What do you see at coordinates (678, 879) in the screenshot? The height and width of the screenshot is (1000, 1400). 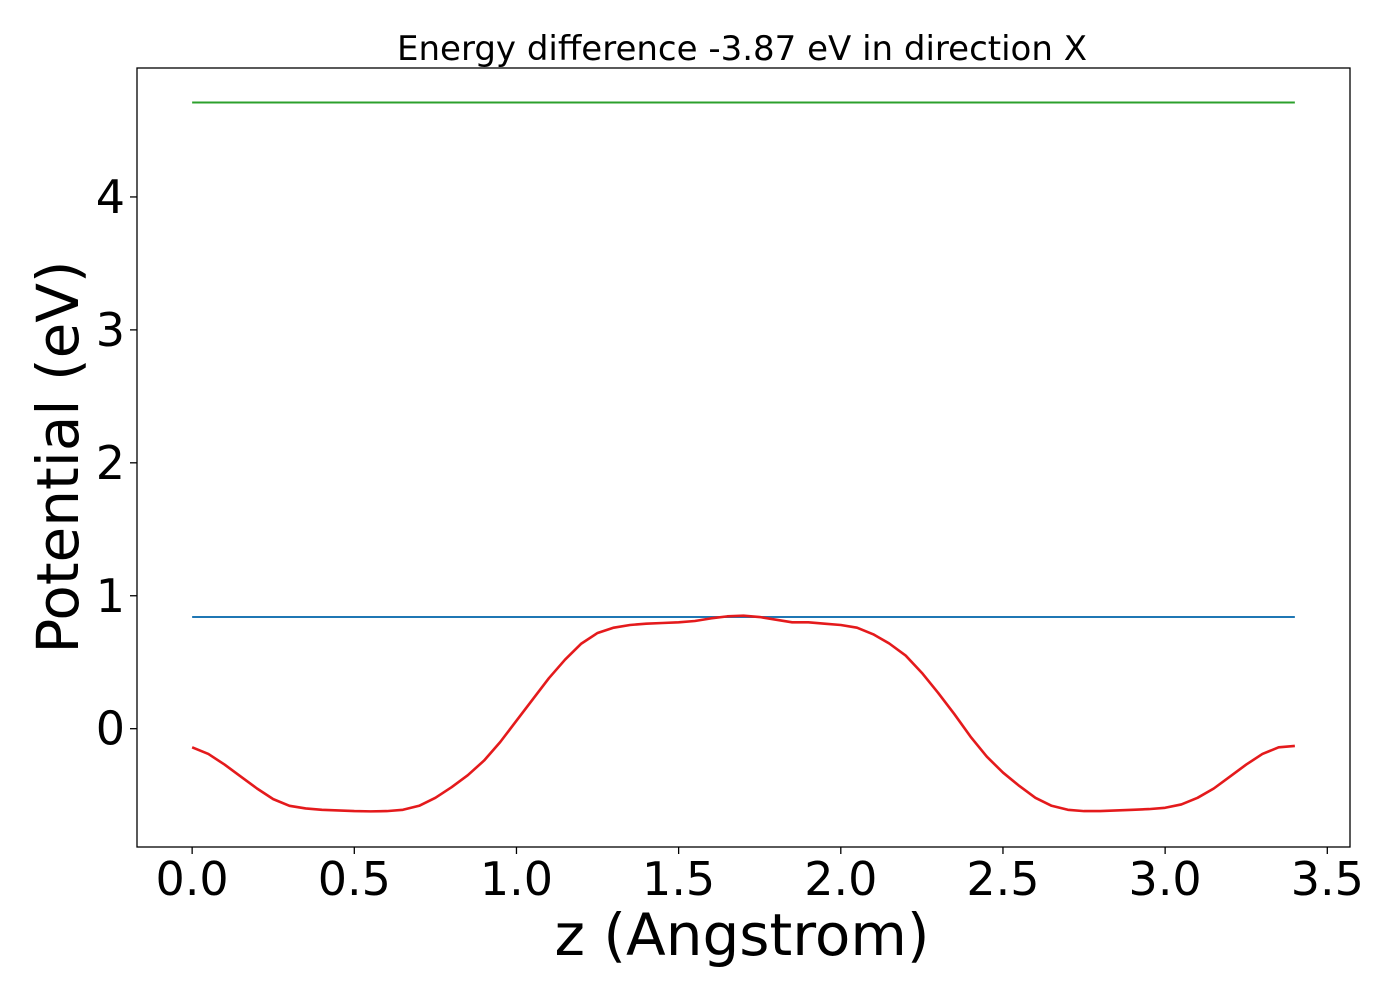 I see `x-tick-label: 1.5` at bounding box center [678, 879].